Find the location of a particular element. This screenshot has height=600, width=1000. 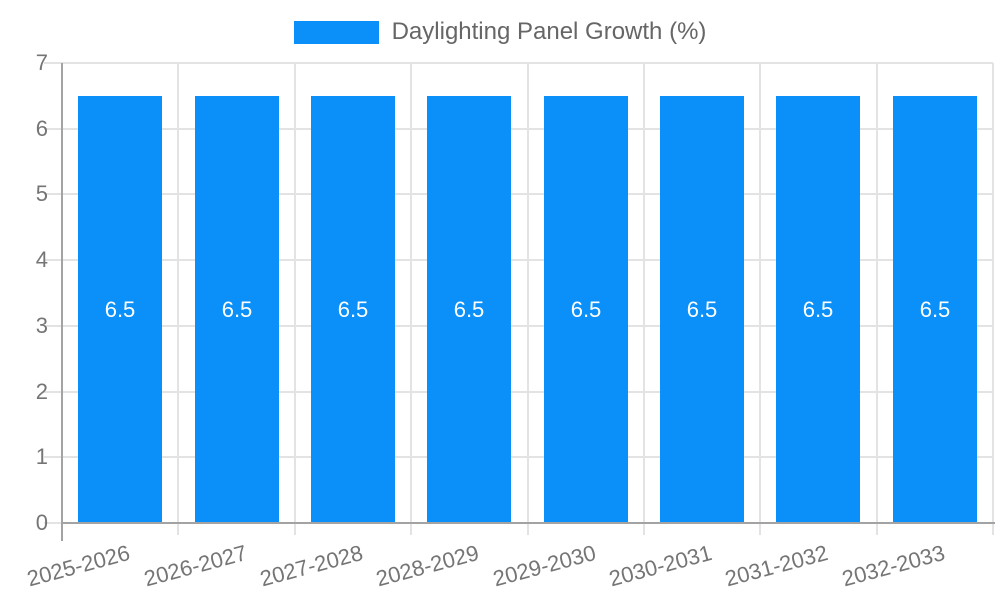

legend-swatch is located at coordinates (336, 32).